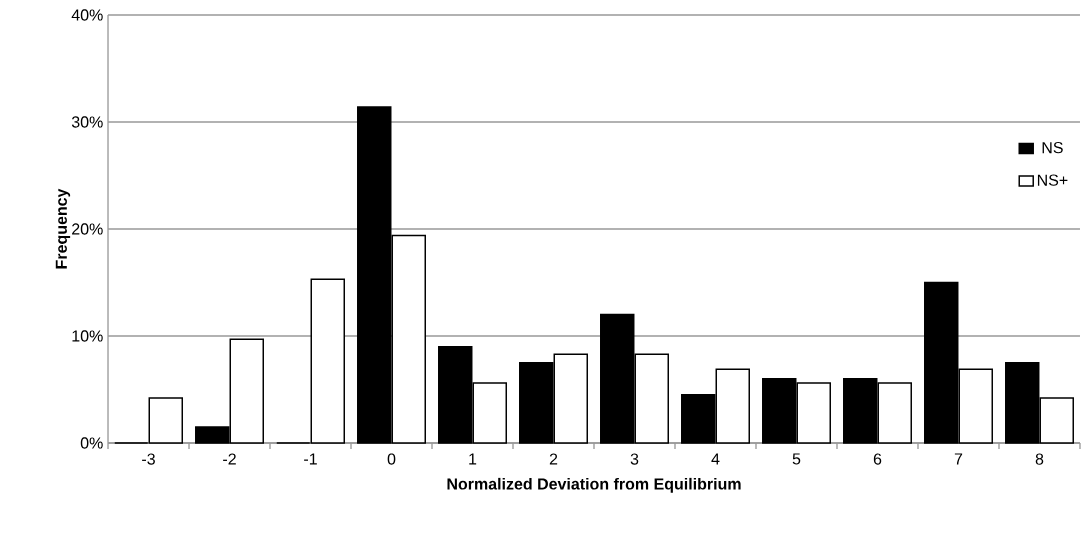 This screenshot has width=1086, height=535. Describe the element at coordinates (148, 459) in the screenshot. I see `x-tick-label: -3` at that location.